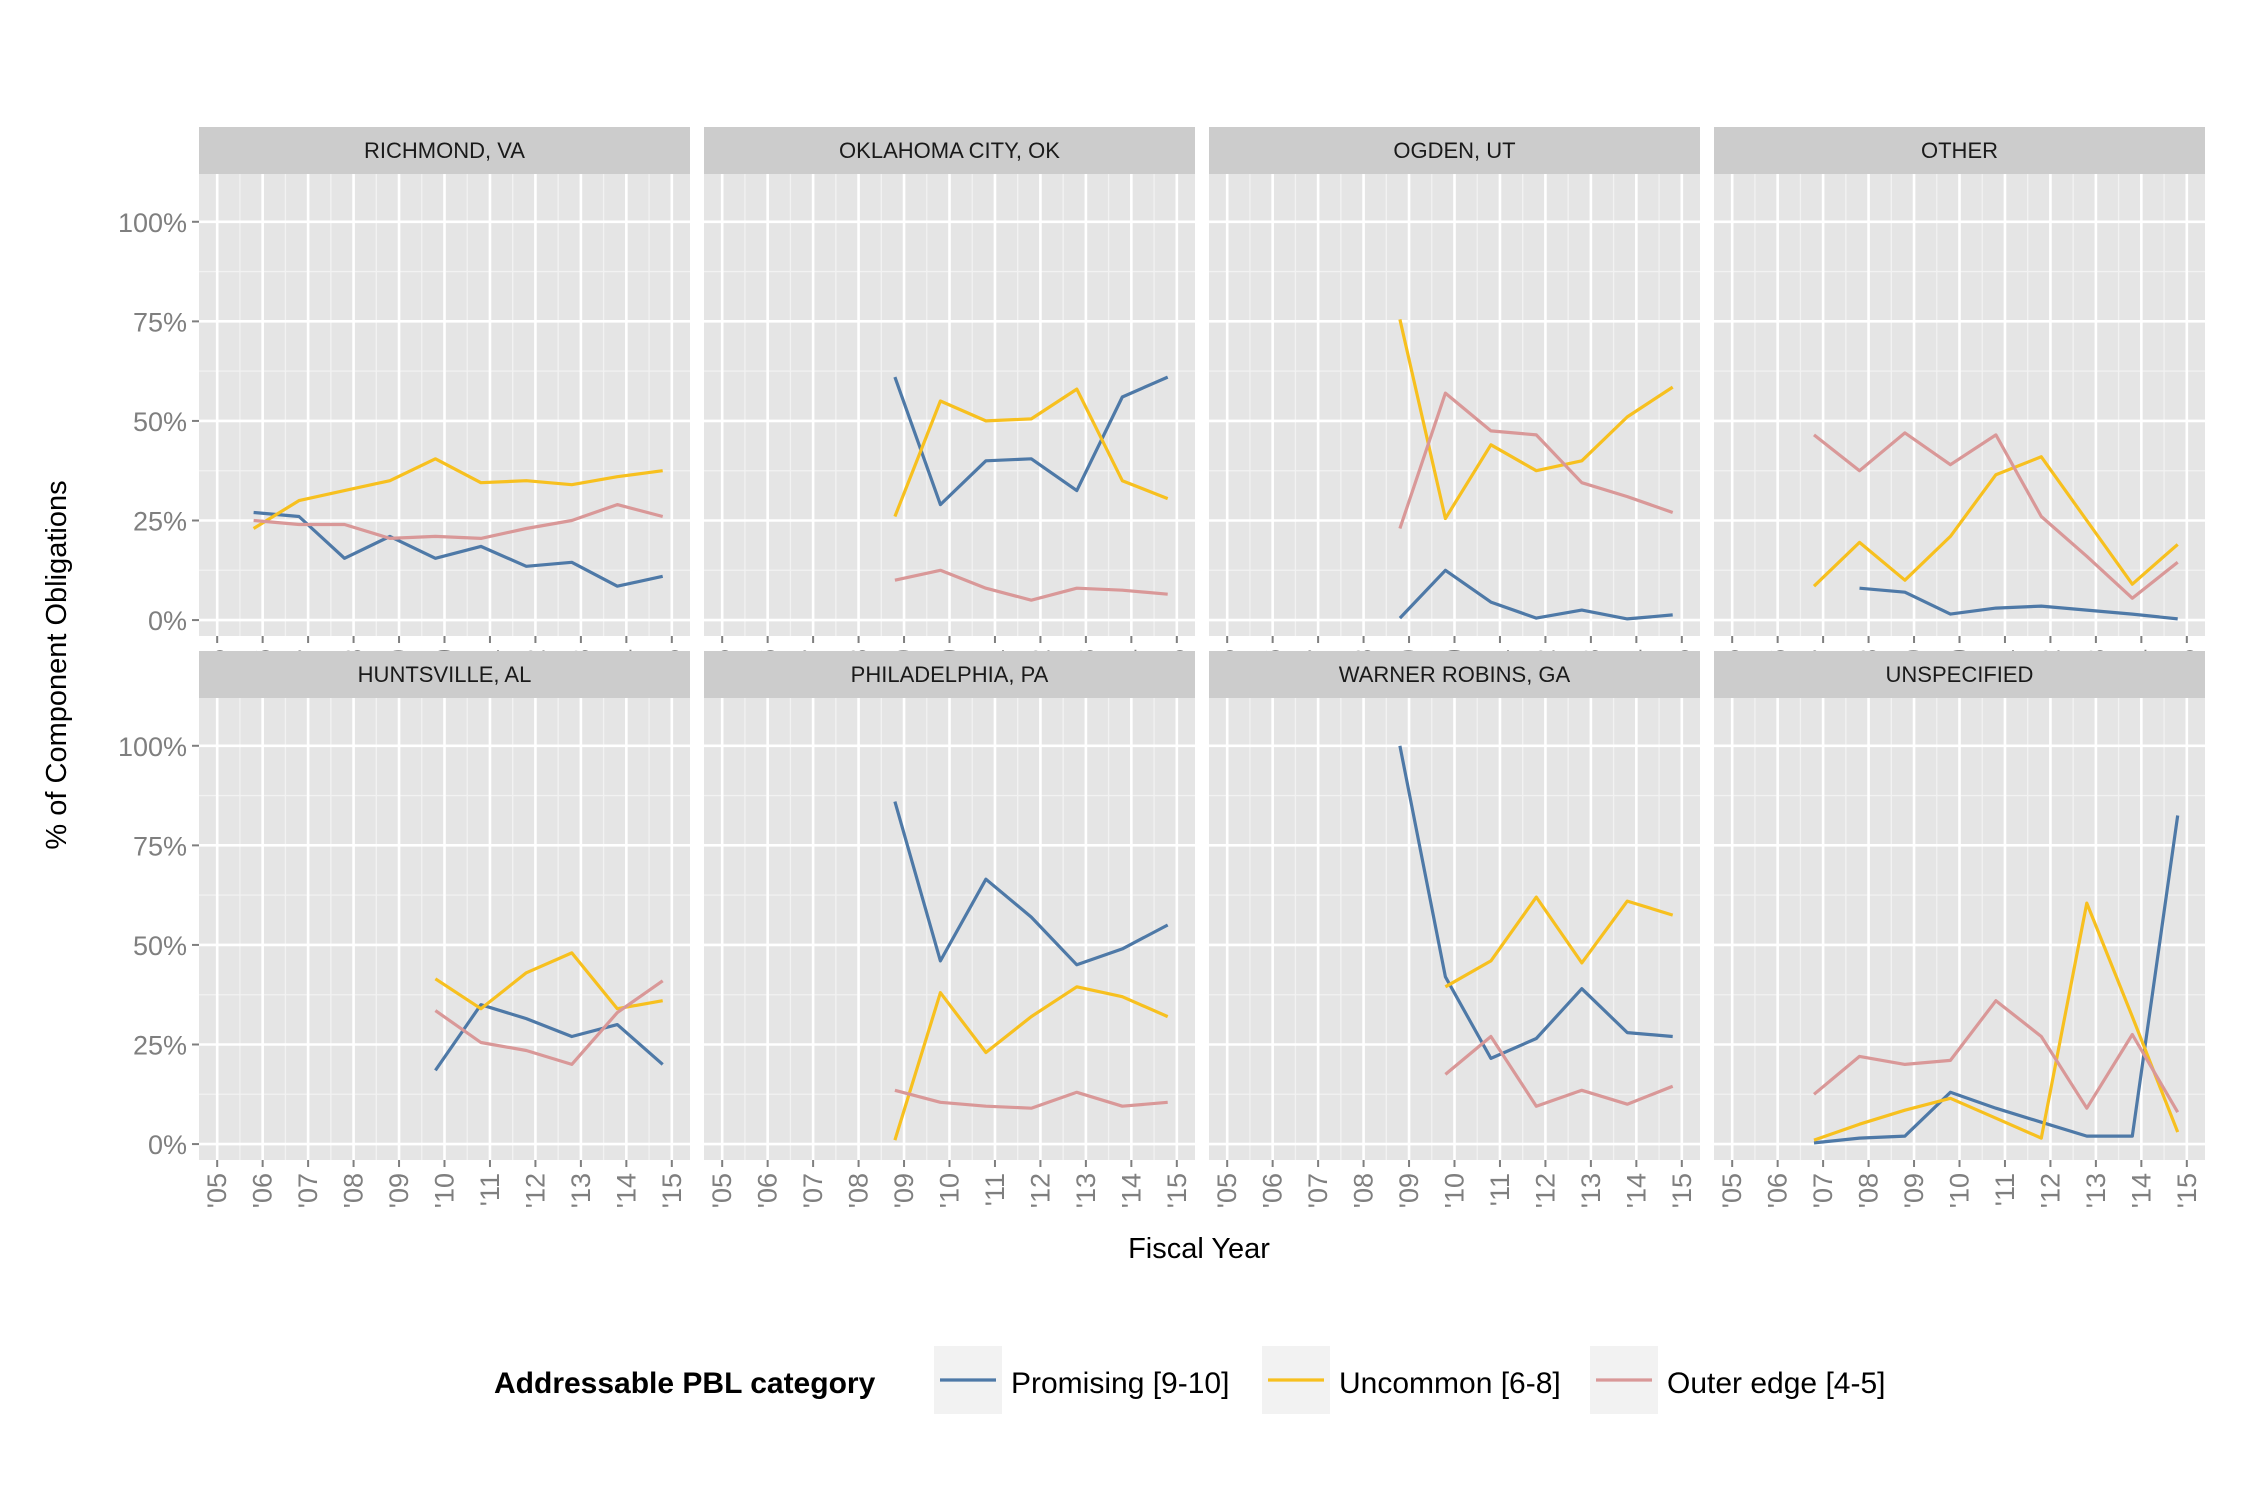  I want to click on y-tick-label: 100%, so click(152, 223).